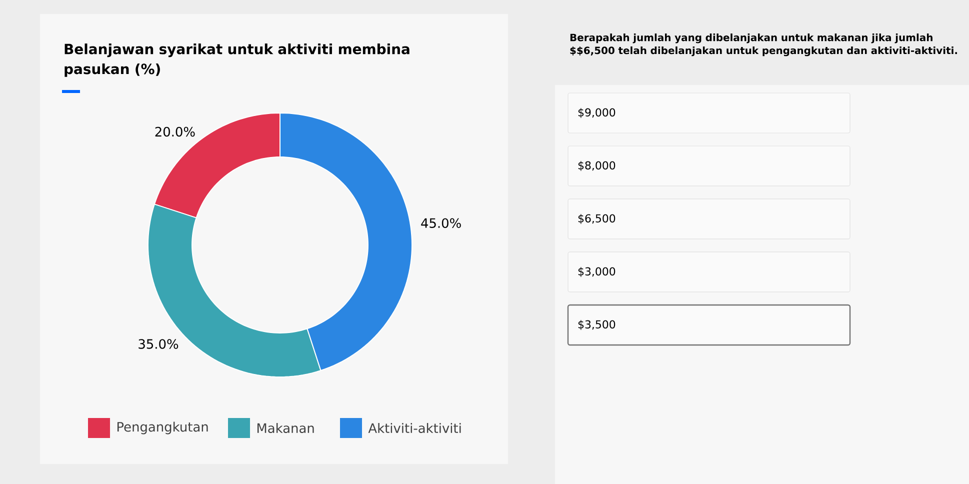 This screenshot has height=484, width=969. What do you see at coordinates (763, 45) in the screenshot?
I see `text: Berapakah jumlah yang dibelanjakan untuk makanan jika jumlah $$6,500 telah dibelanjakan untuk pengangkutan dan aktiviti-aktiviti.` at bounding box center [763, 45].